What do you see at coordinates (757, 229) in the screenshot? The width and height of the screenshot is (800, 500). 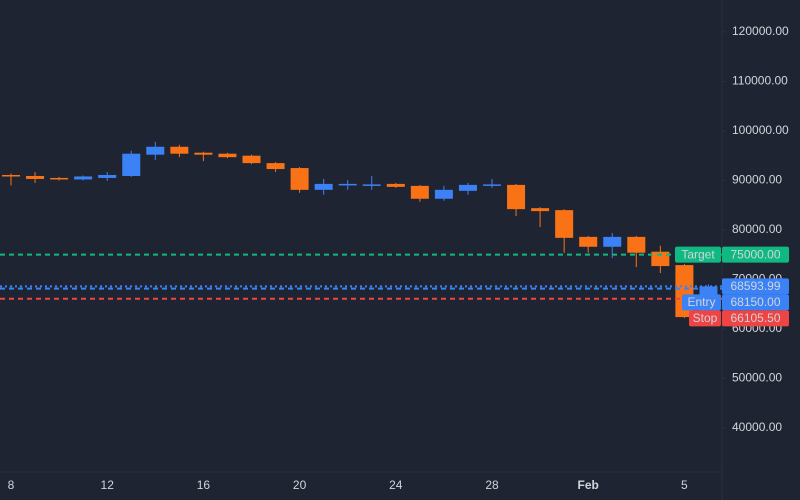 I see `y-tick-label: 80000.00` at bounding box center [757, 229].